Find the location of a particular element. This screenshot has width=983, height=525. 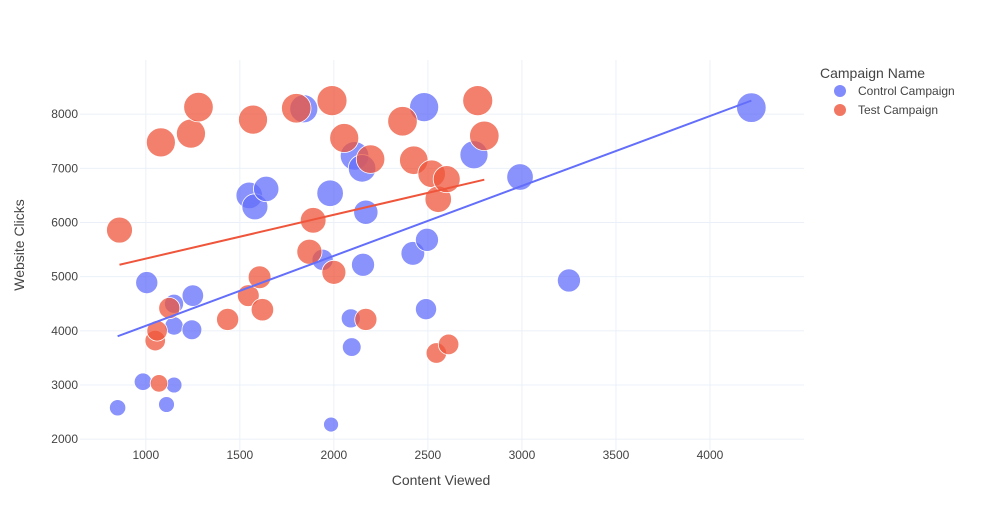

trendline is located at coordinates (302, 222).